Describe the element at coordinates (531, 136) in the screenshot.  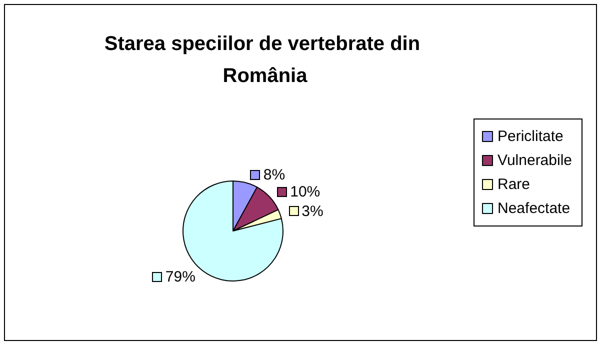
I see `legend-label: Periclitate` at that location.